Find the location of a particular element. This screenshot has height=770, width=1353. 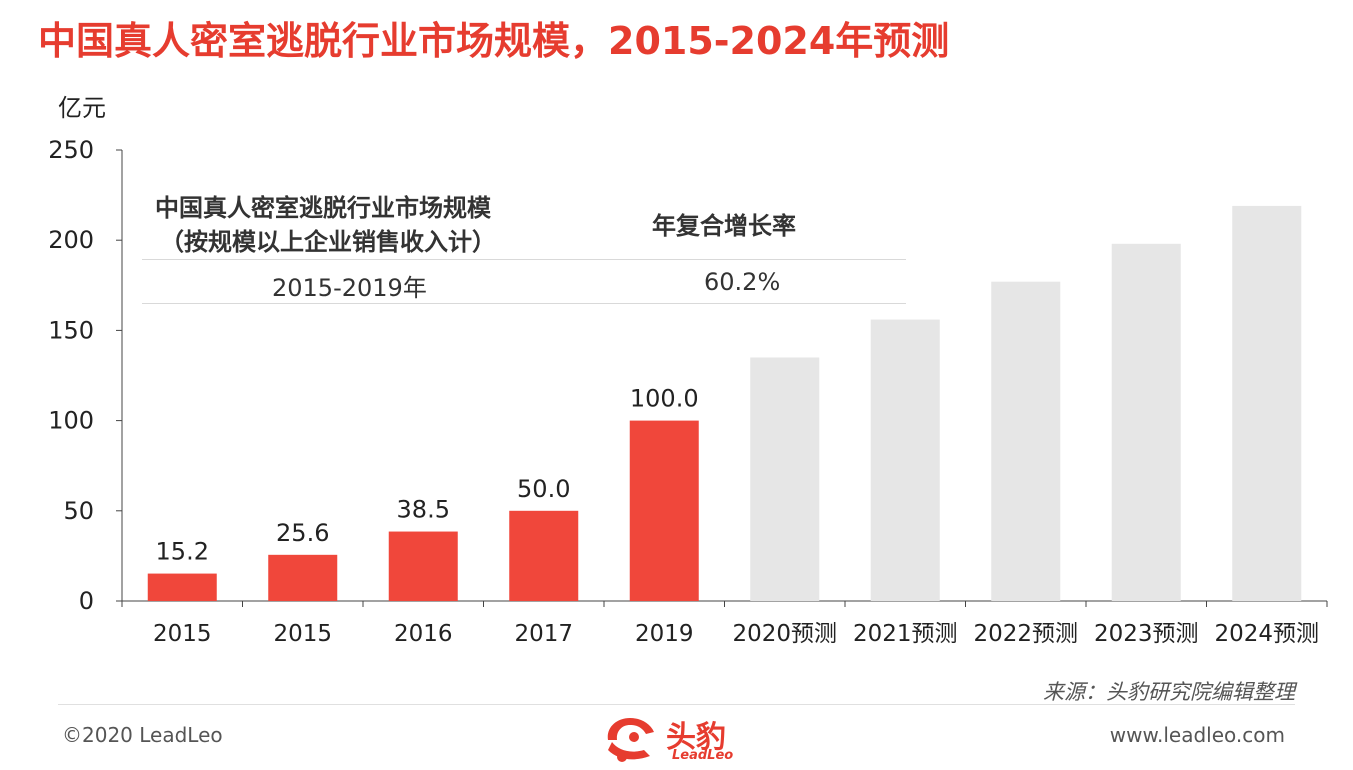

y-tick-label: 250 is located at coordinates (71, 150).